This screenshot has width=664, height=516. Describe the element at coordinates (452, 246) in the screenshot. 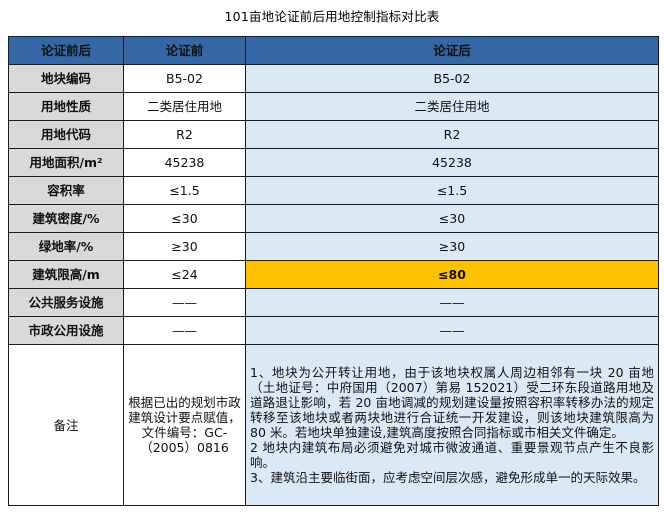

I see `row-after-value: ≥30` at that location.